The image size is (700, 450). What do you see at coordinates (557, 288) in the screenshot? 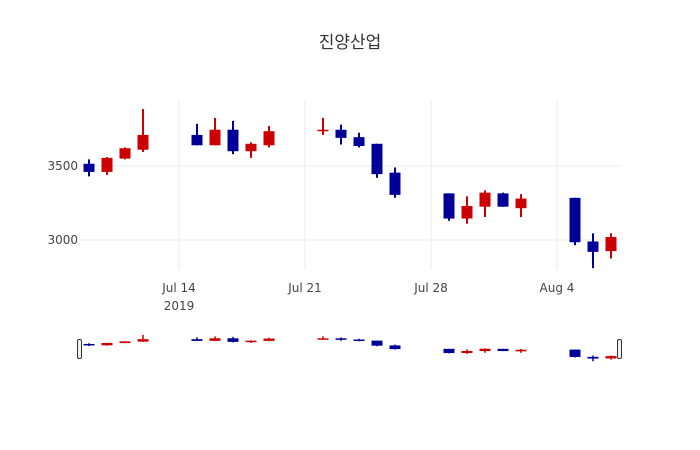
I see `x-tick-aug4: Aug 4` at bounding box center [557, 288].